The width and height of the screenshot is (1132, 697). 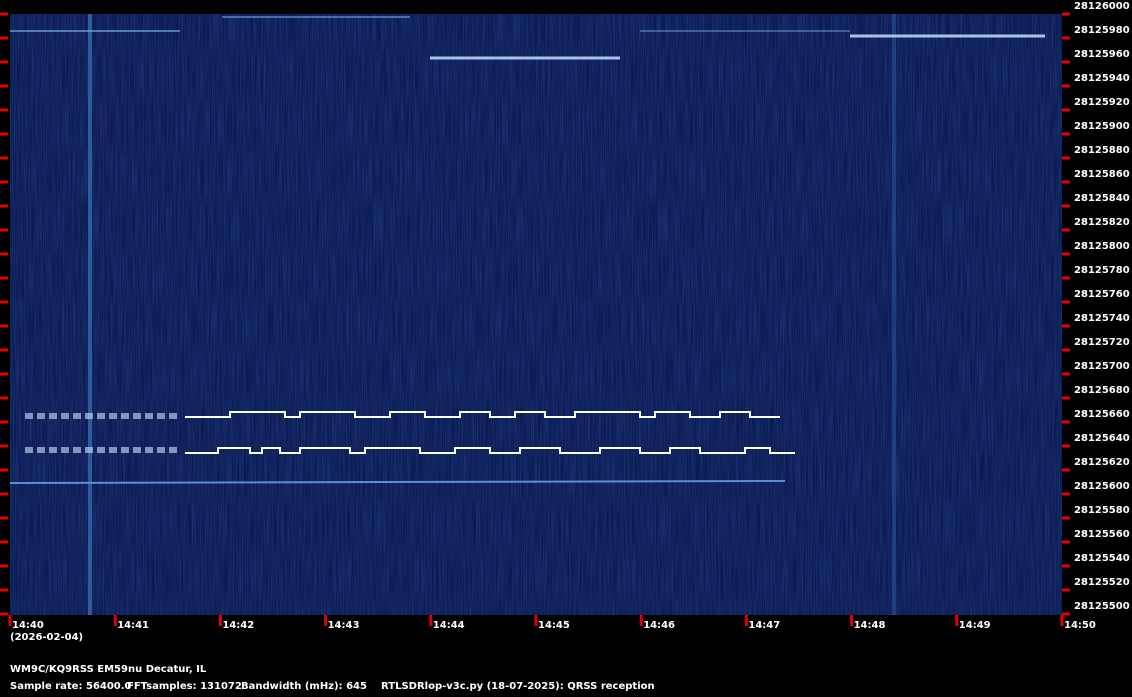 What do you see at coordinates (1102, 150) in the screenshot?
I see `y-tick-label: 28125880` at bounding box center [1102, 150].